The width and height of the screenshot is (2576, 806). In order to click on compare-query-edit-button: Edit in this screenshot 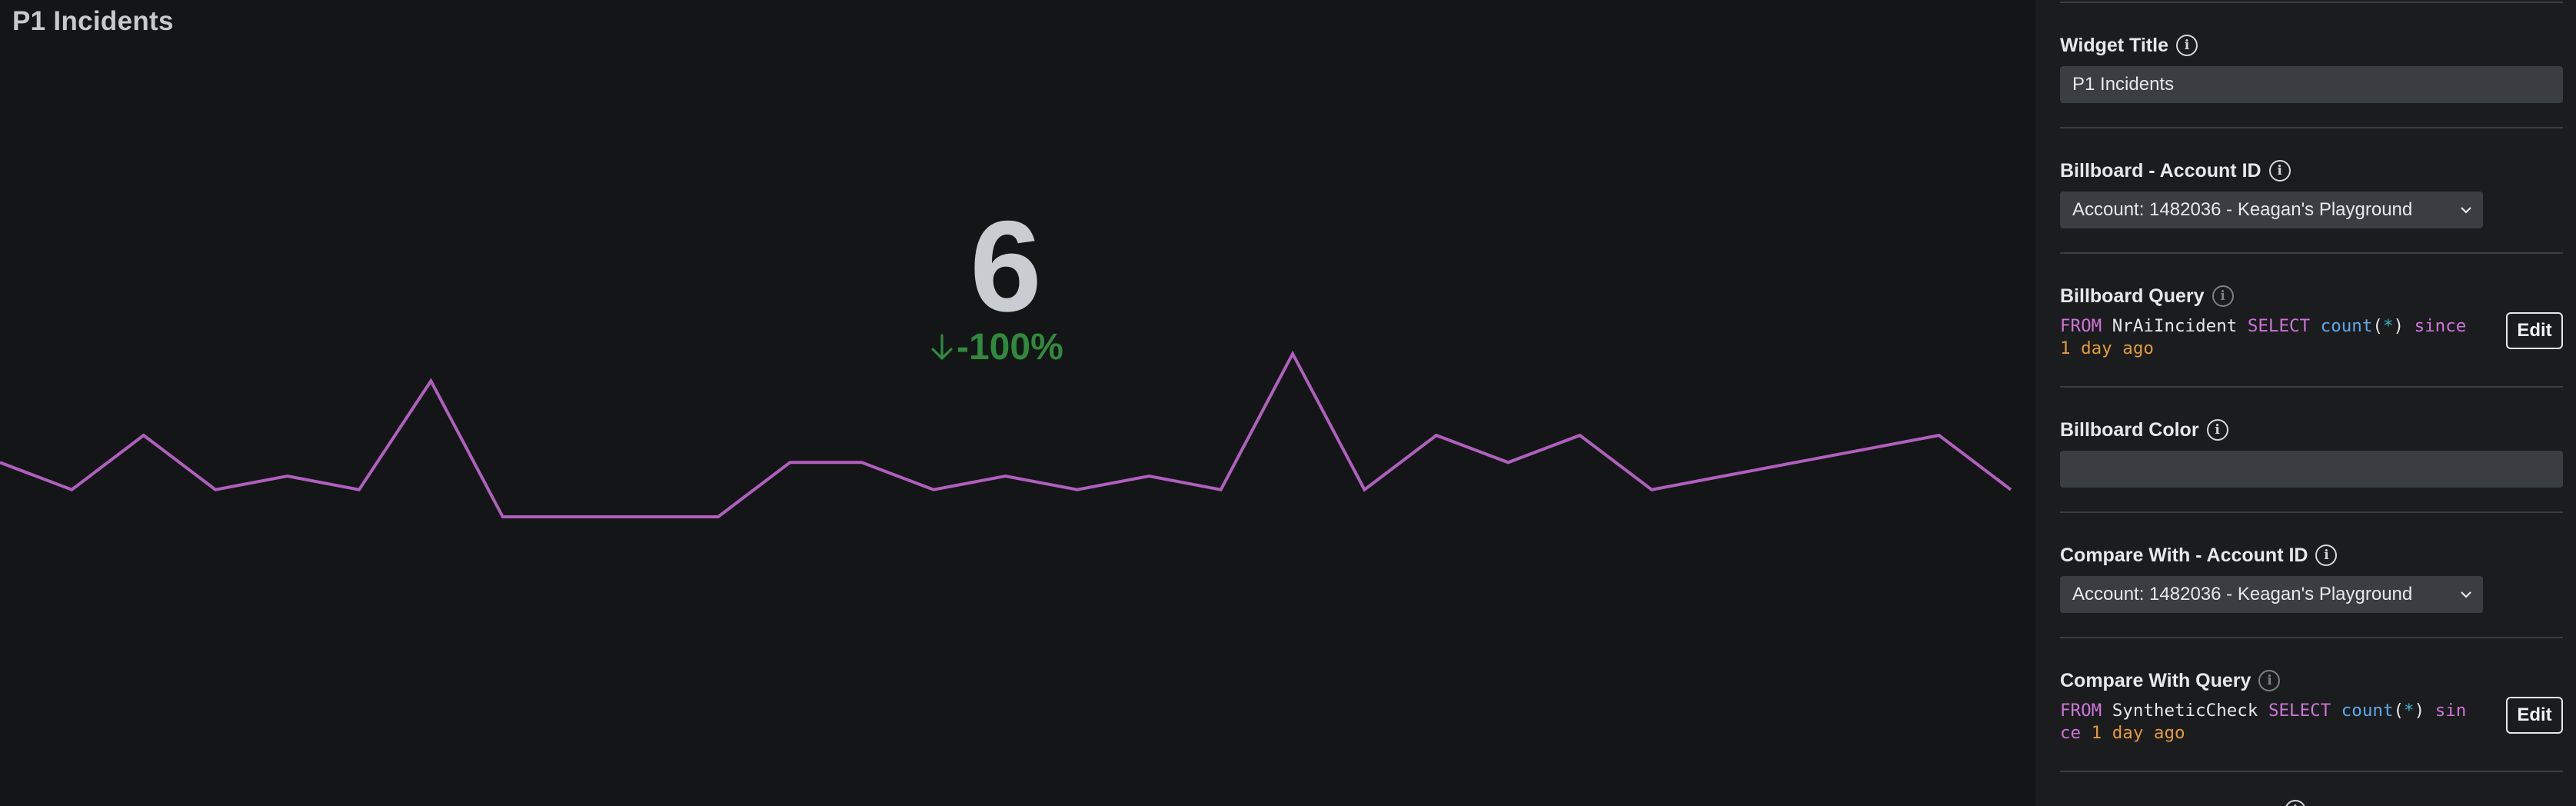, I will do `click(2534, 715)`.